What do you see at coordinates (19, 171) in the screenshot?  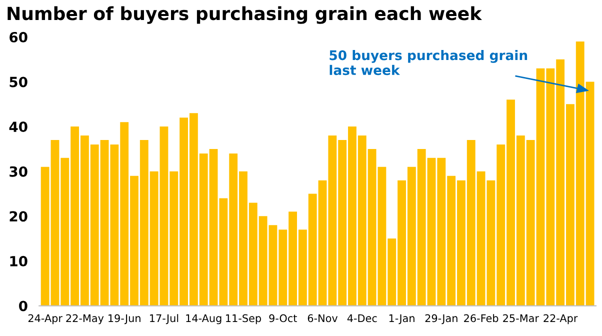 I see `y-tick-label: 30` at bounding box center [19, 171].